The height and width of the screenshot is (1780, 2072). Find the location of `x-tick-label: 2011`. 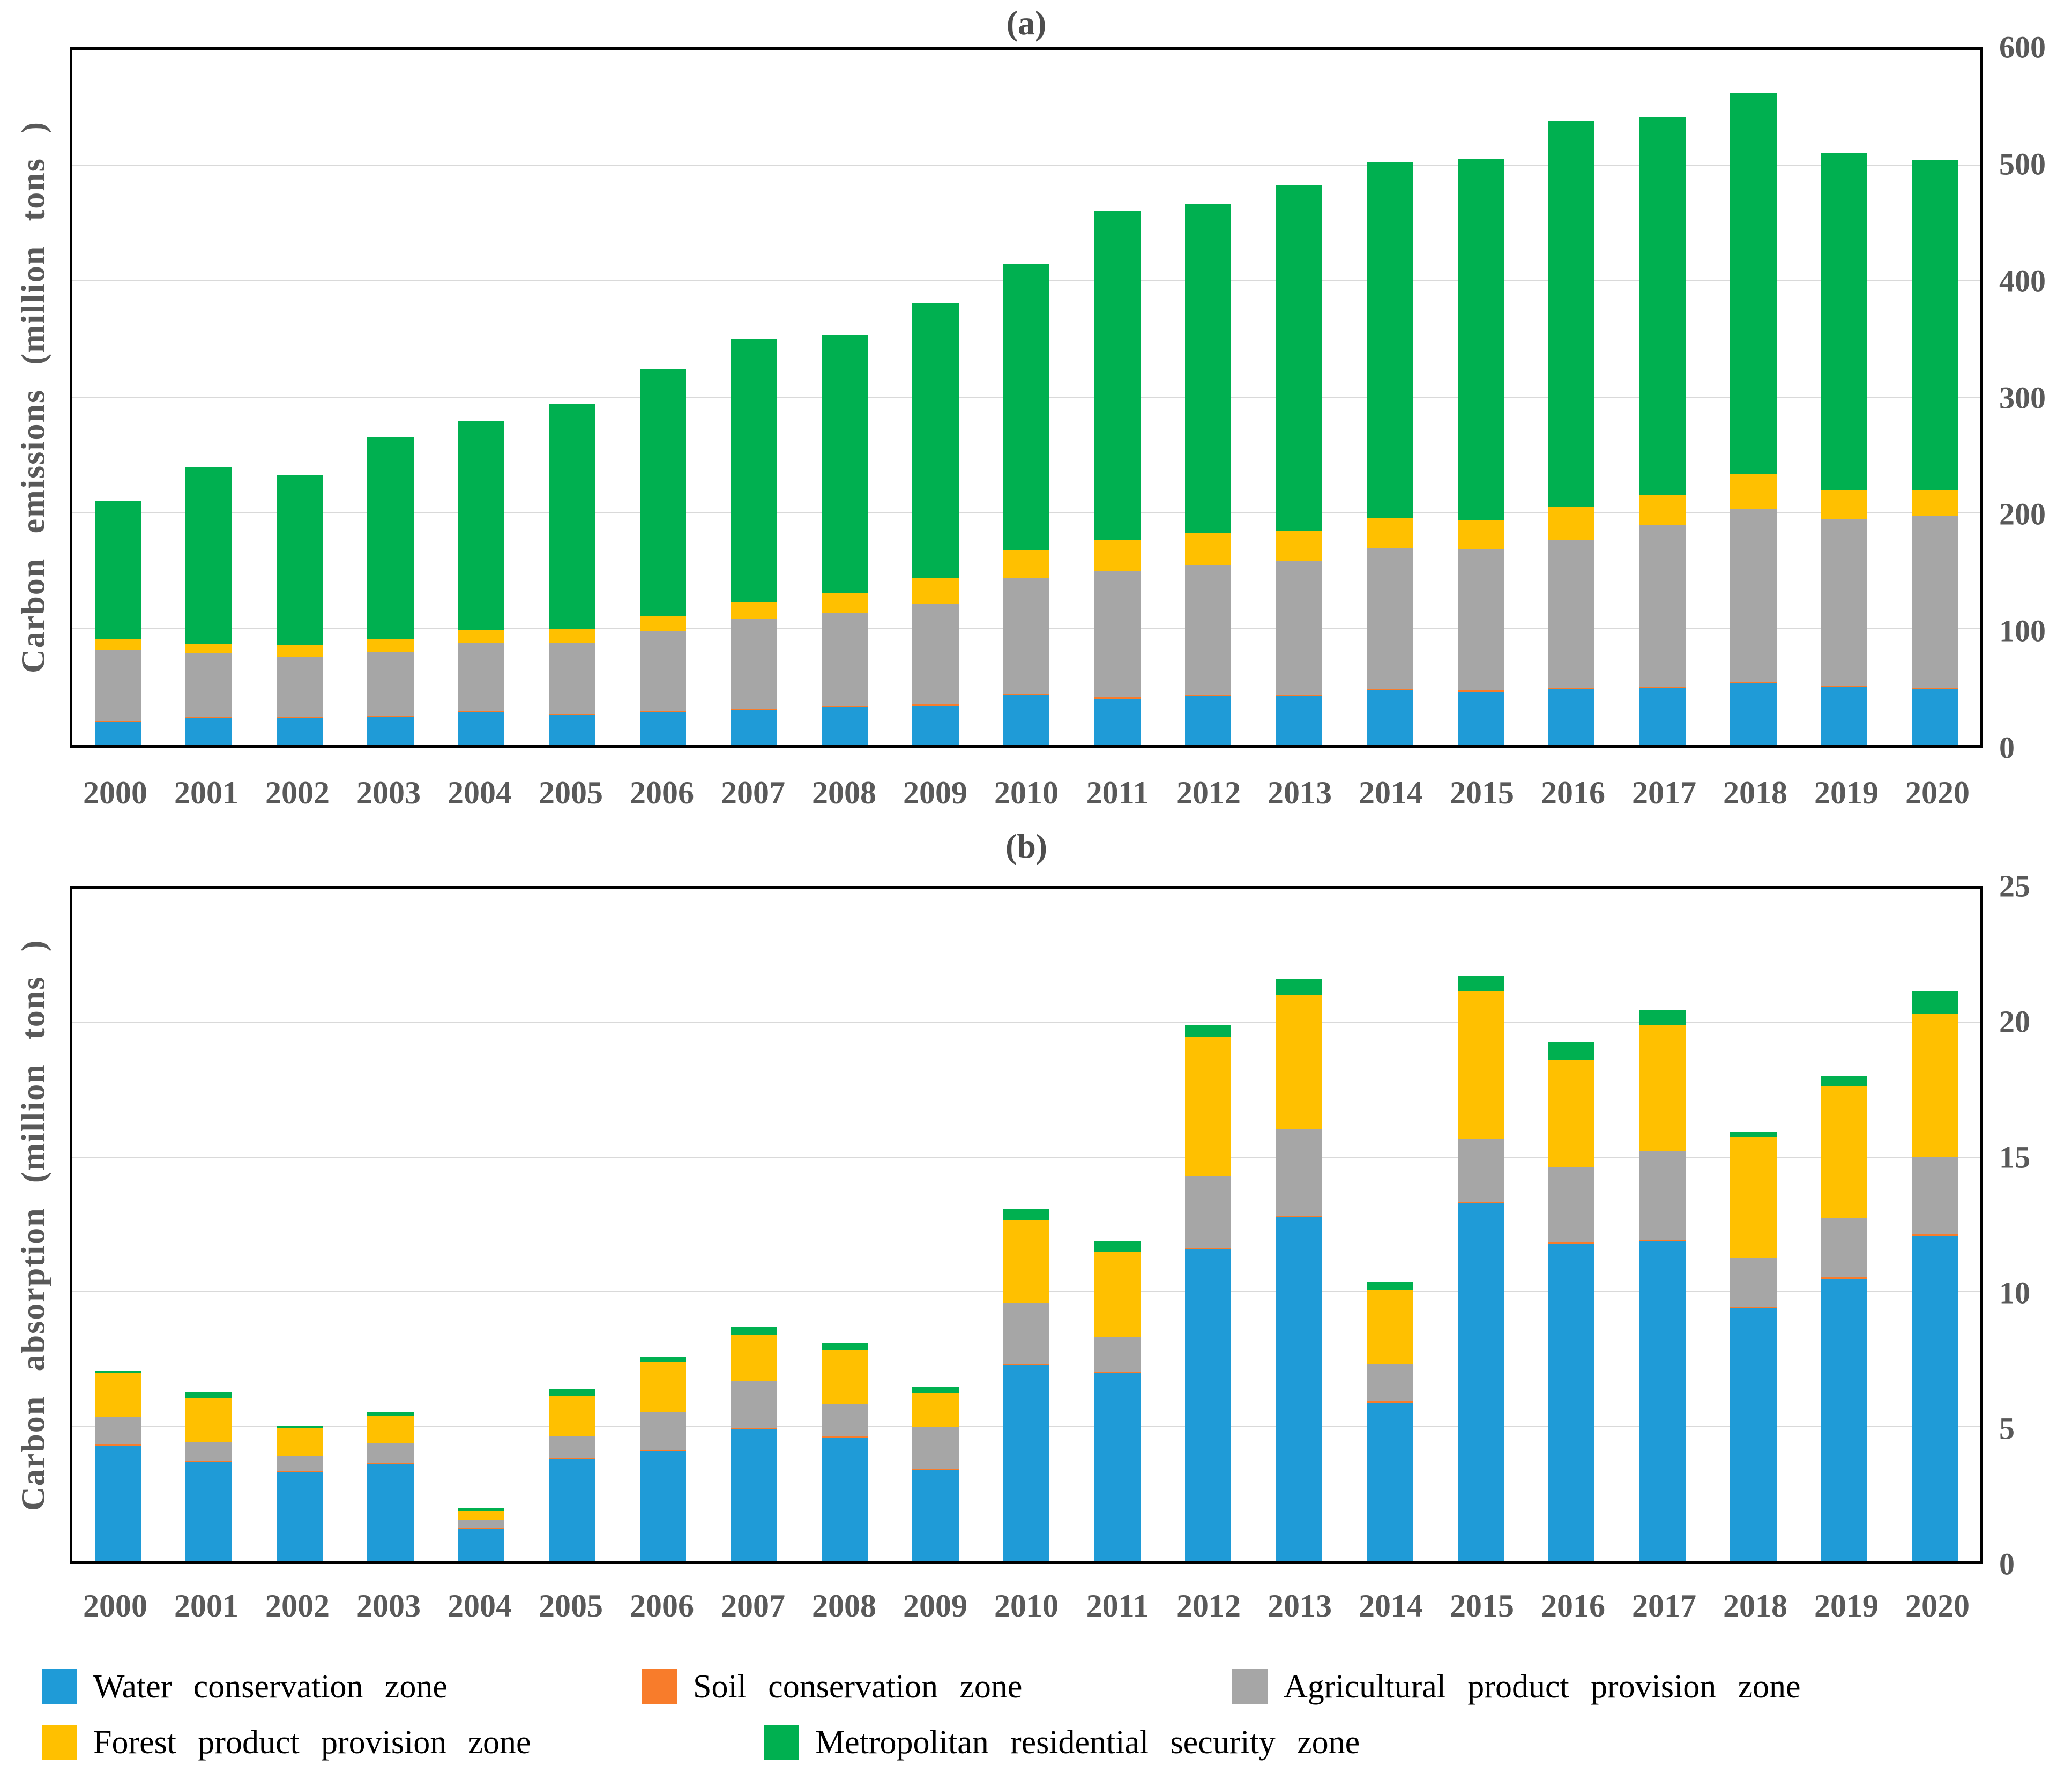

x-tick-label: 2011 is located at coordinates (1117, 1605).